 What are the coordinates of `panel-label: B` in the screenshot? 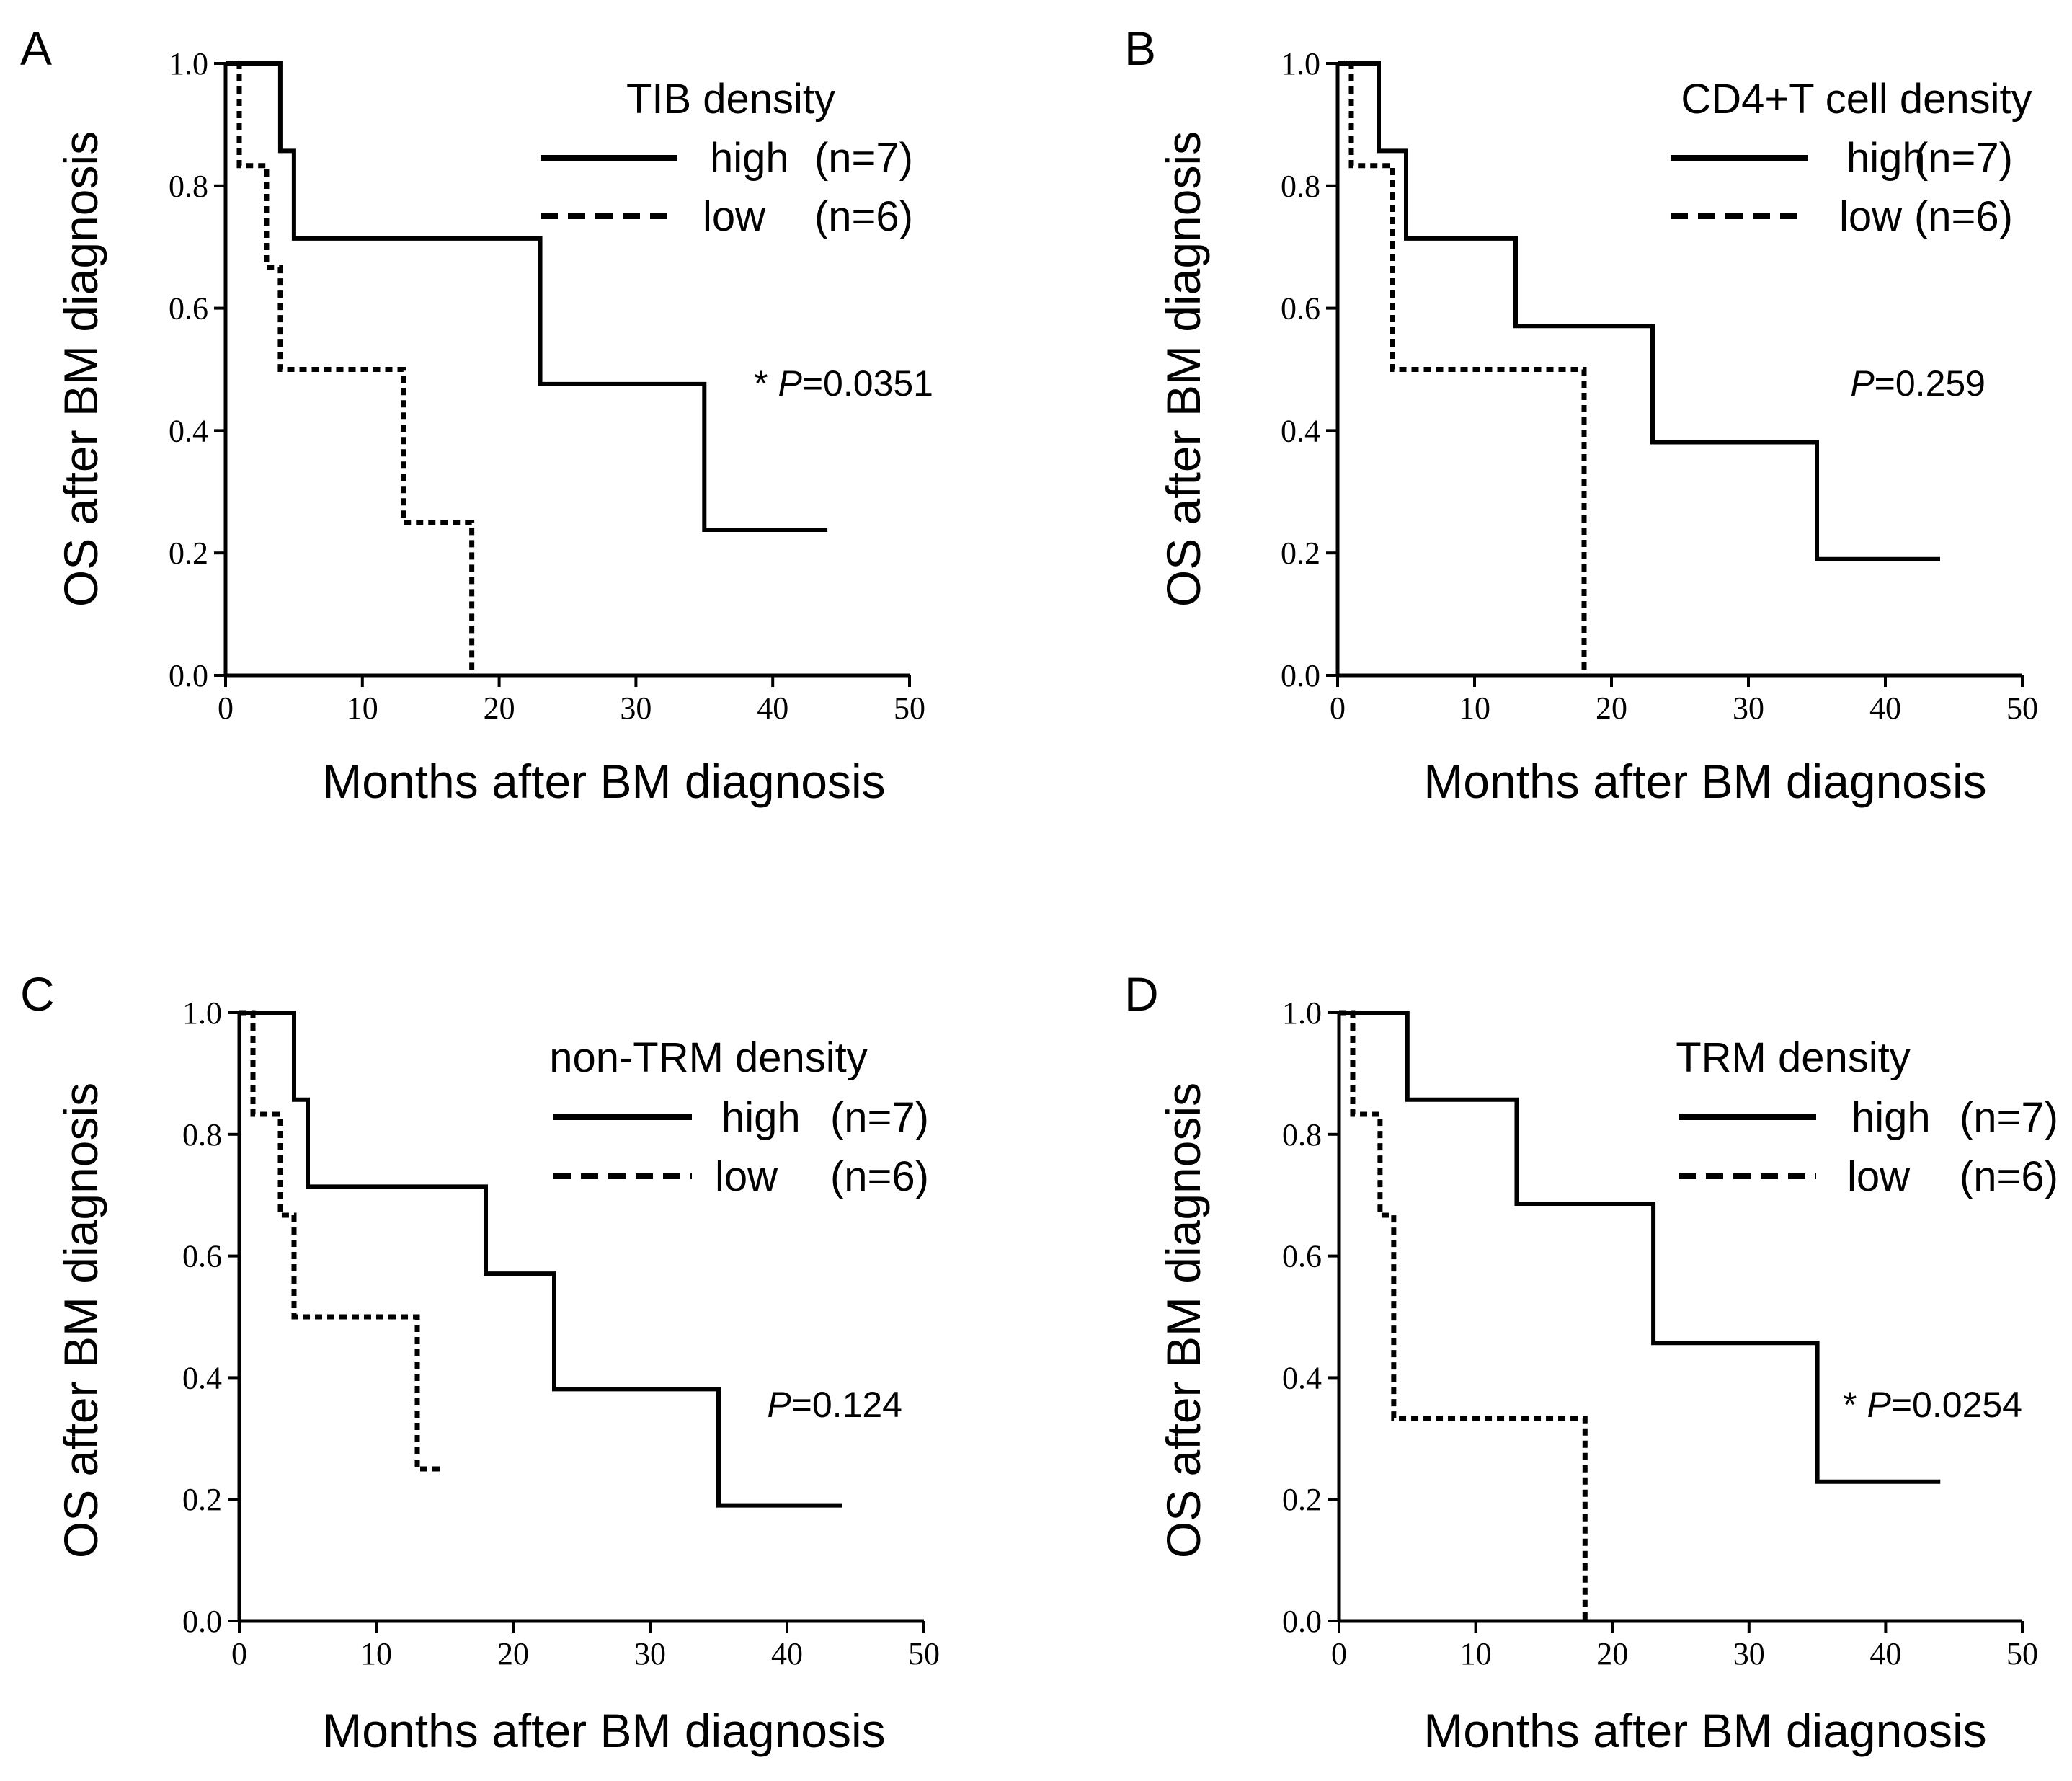 It's located at (1140, 48).